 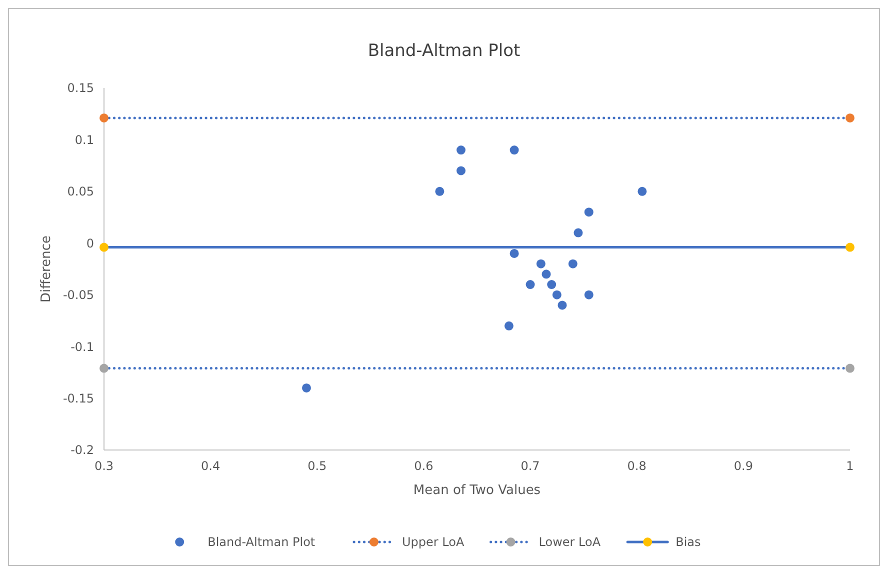 I want to click on y-tick-label: 0.15, so click(x=80, y=88).